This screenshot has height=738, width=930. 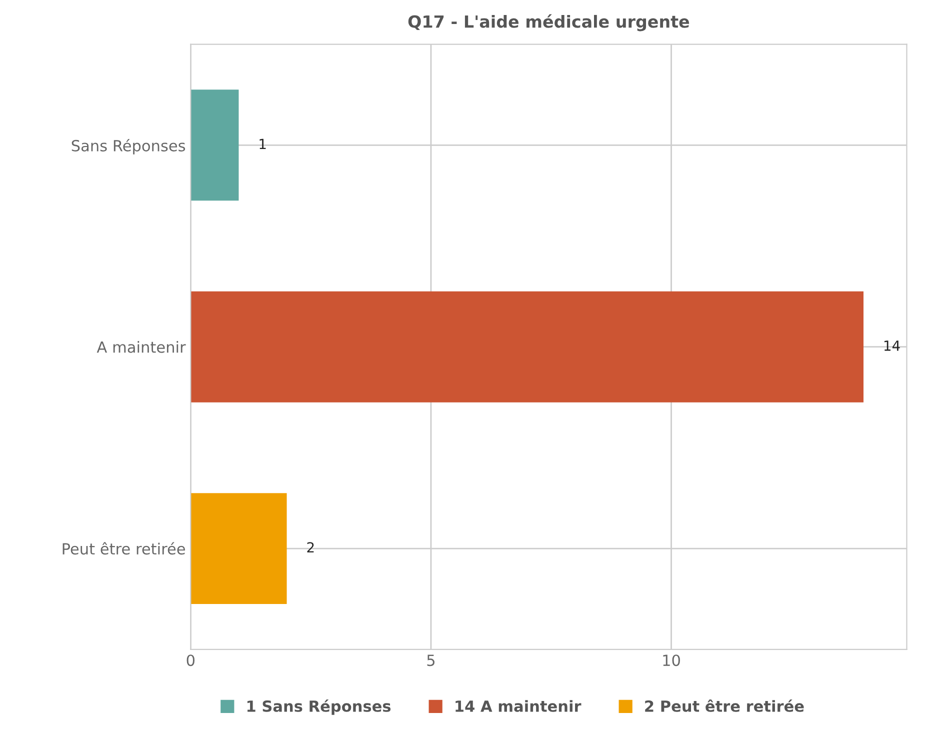 I want to click on y-tick-label: Sans Réponses, so click(x=129, y=146).